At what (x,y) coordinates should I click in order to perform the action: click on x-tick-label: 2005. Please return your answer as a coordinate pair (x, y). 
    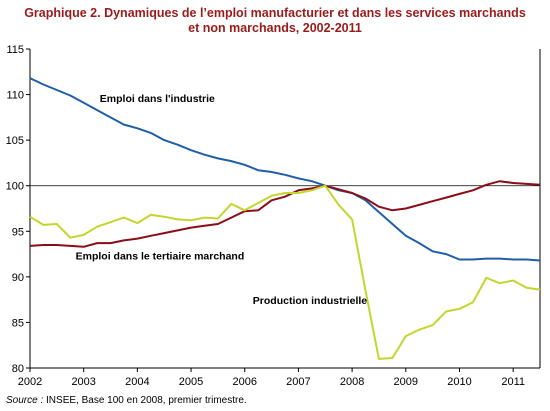
    Looking at the image, I should click on (191, 382).